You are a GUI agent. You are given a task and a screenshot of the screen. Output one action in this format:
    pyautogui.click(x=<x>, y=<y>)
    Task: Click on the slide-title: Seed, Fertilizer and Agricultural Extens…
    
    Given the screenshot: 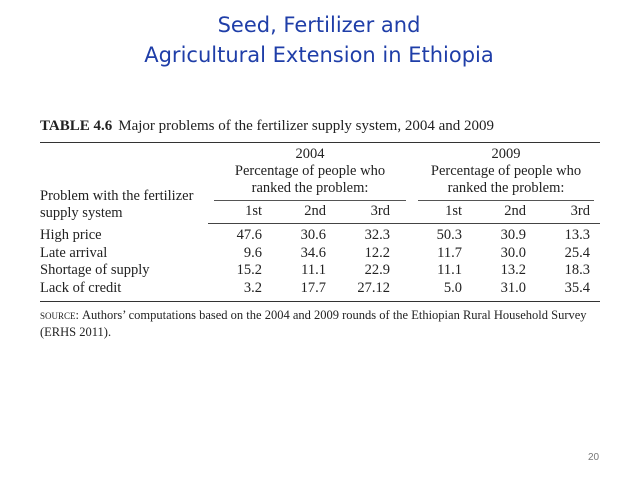 What is the action you would take?
    pyautogui.click(x=319, y=40)
    